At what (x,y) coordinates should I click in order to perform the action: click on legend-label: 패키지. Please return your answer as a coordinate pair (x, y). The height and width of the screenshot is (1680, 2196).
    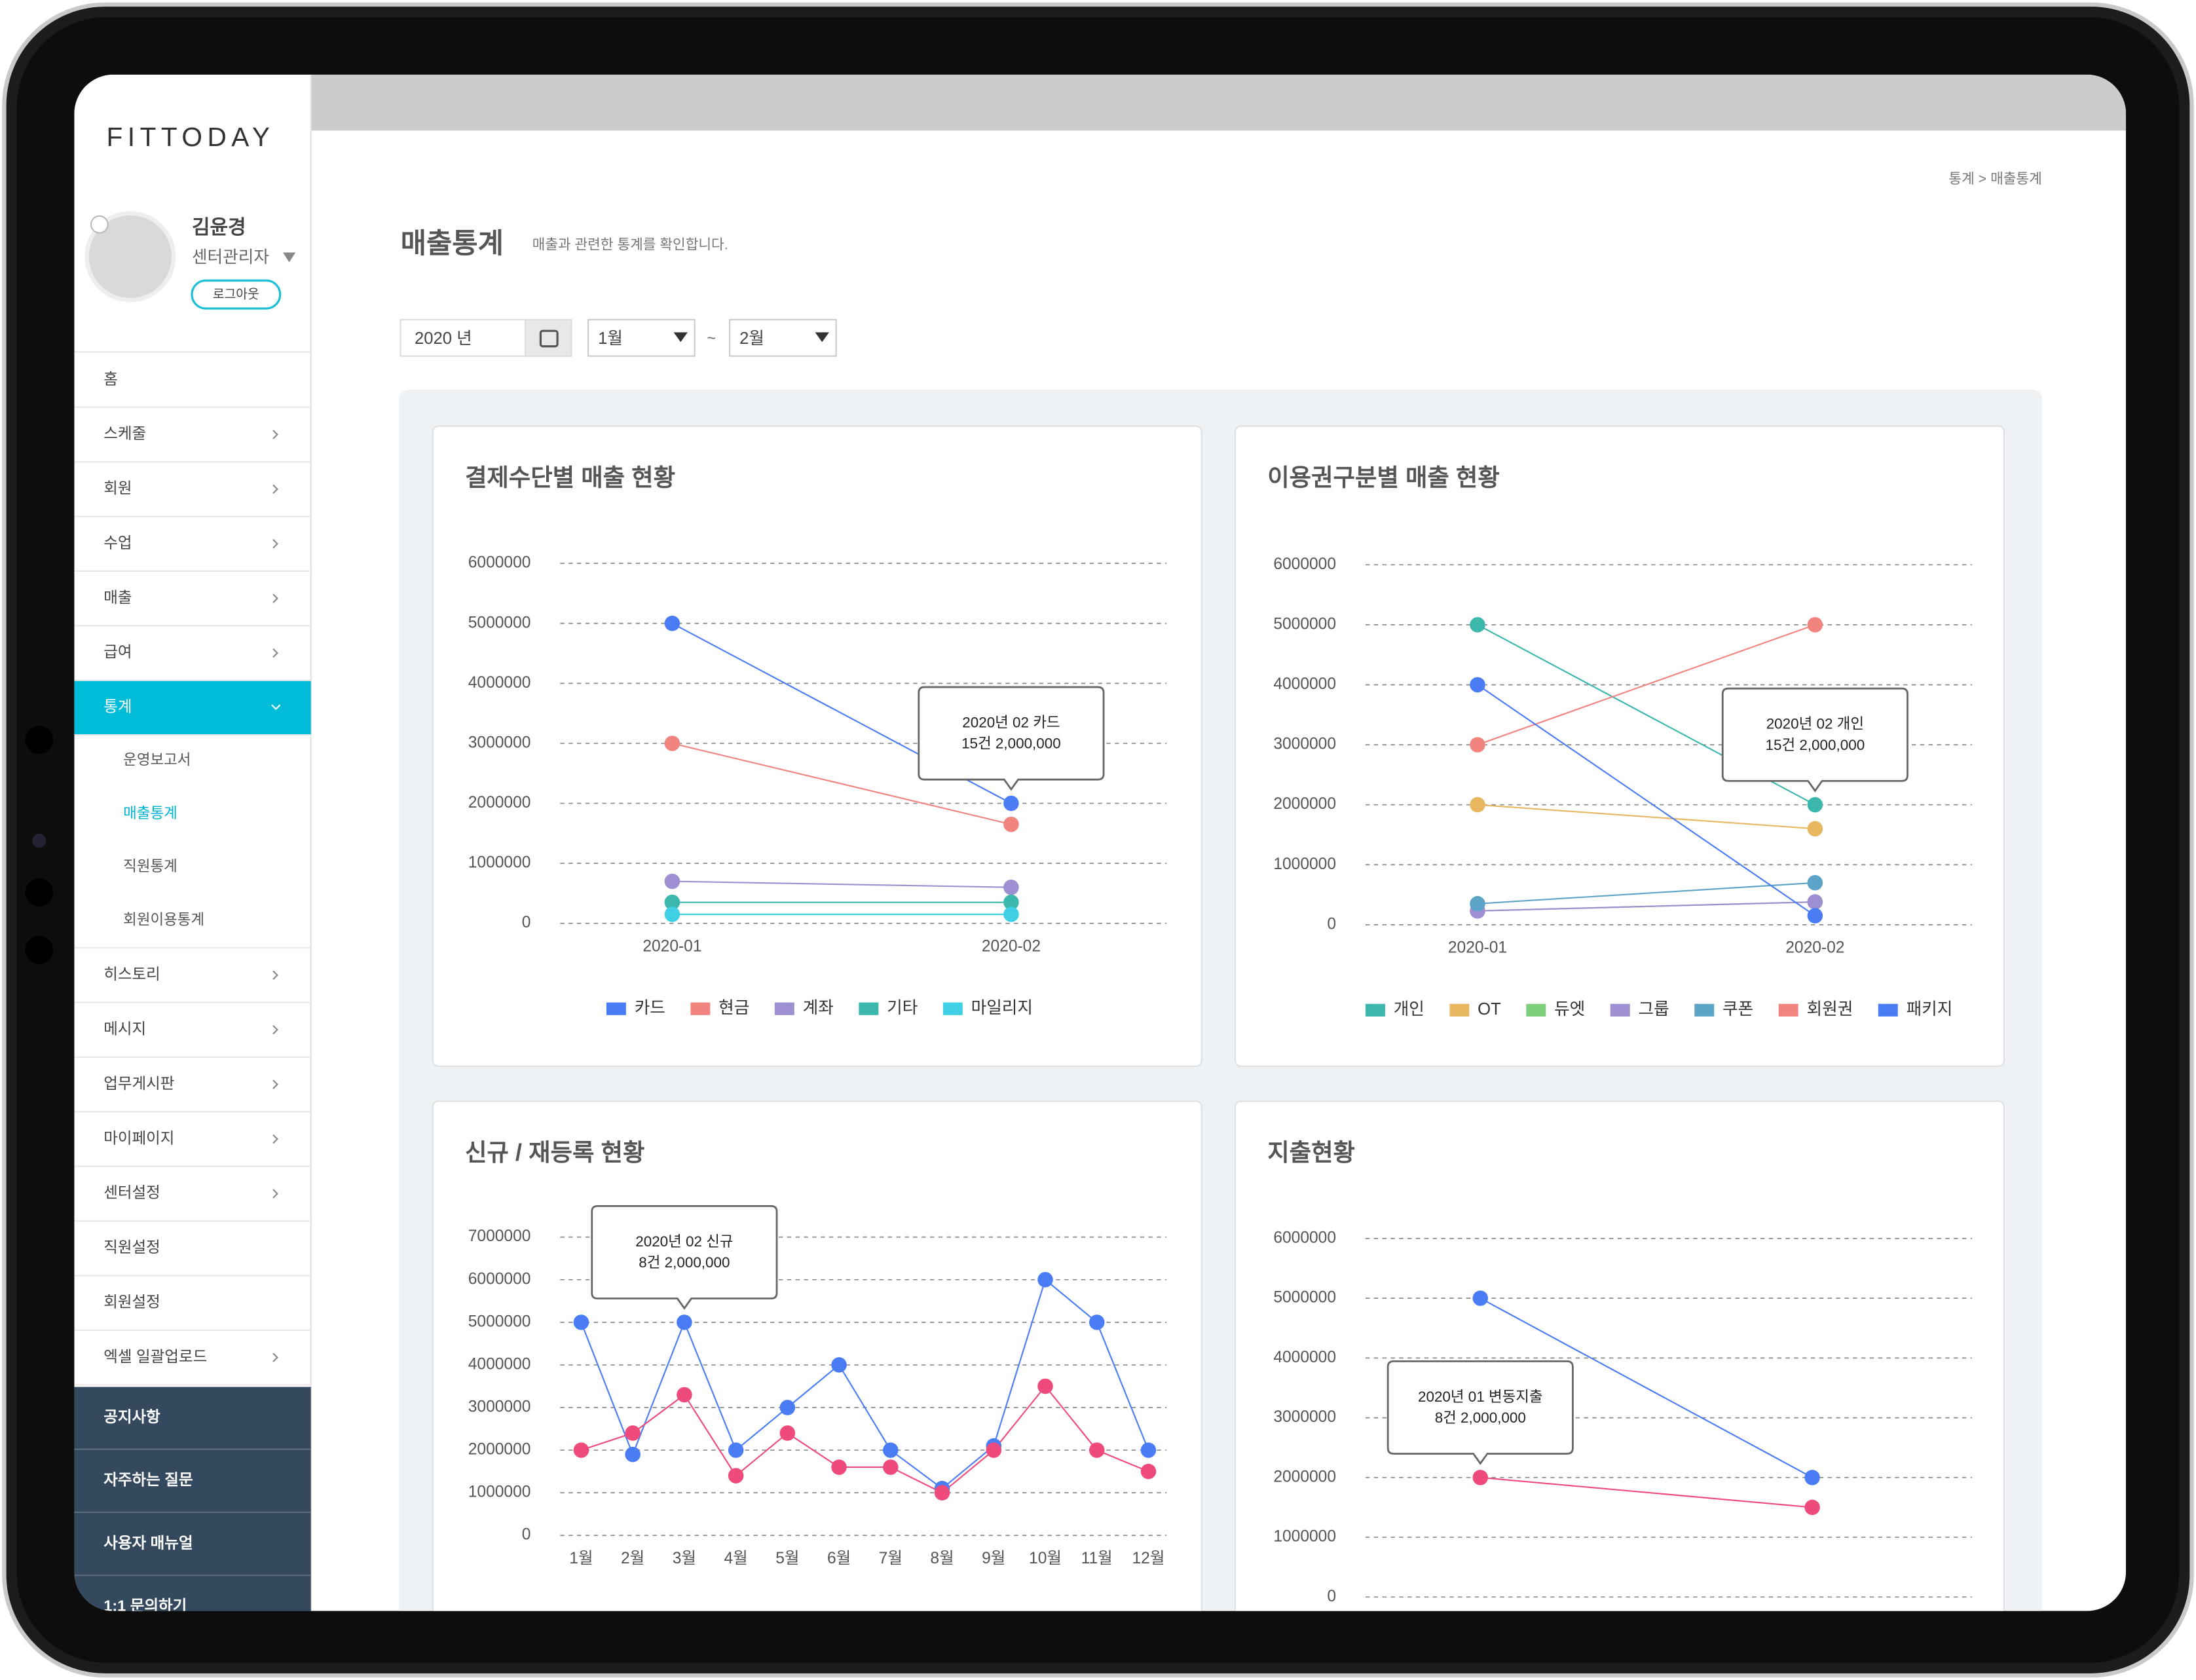
    Looking at the image, I should click on (1930, 1008).